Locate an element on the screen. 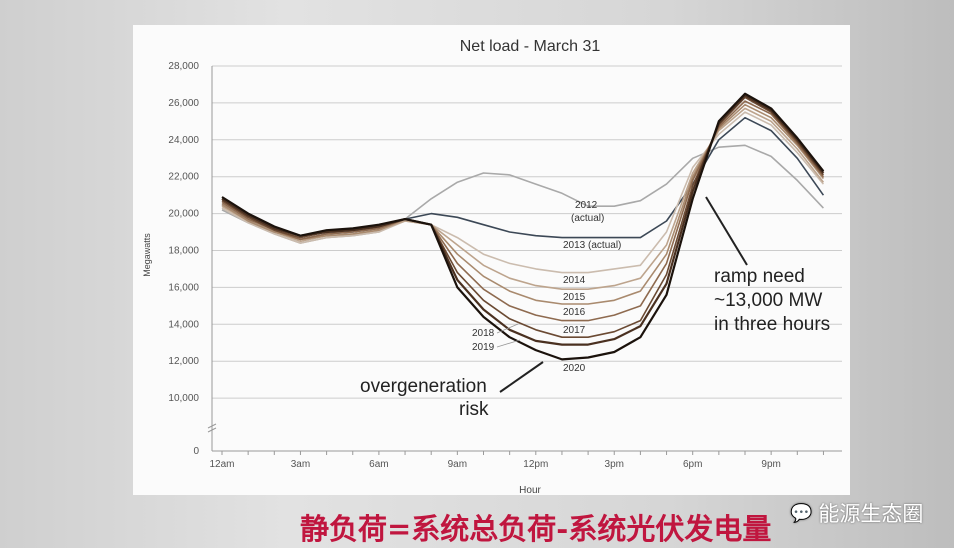 The height and width of the screenshot is (548, 954). y-tick-label: 28,000 is located at coordinates (183, 66).